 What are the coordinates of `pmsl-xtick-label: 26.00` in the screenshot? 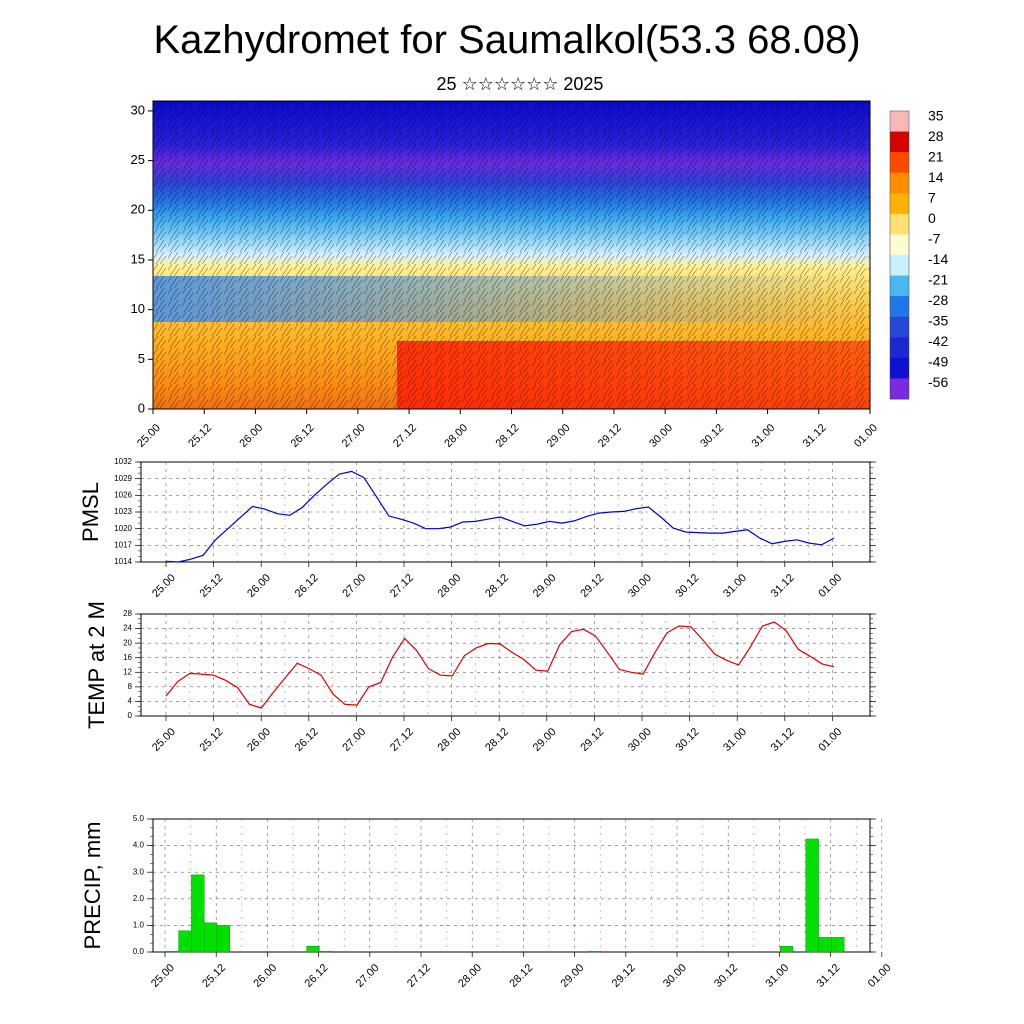 It's located at (259, 586).